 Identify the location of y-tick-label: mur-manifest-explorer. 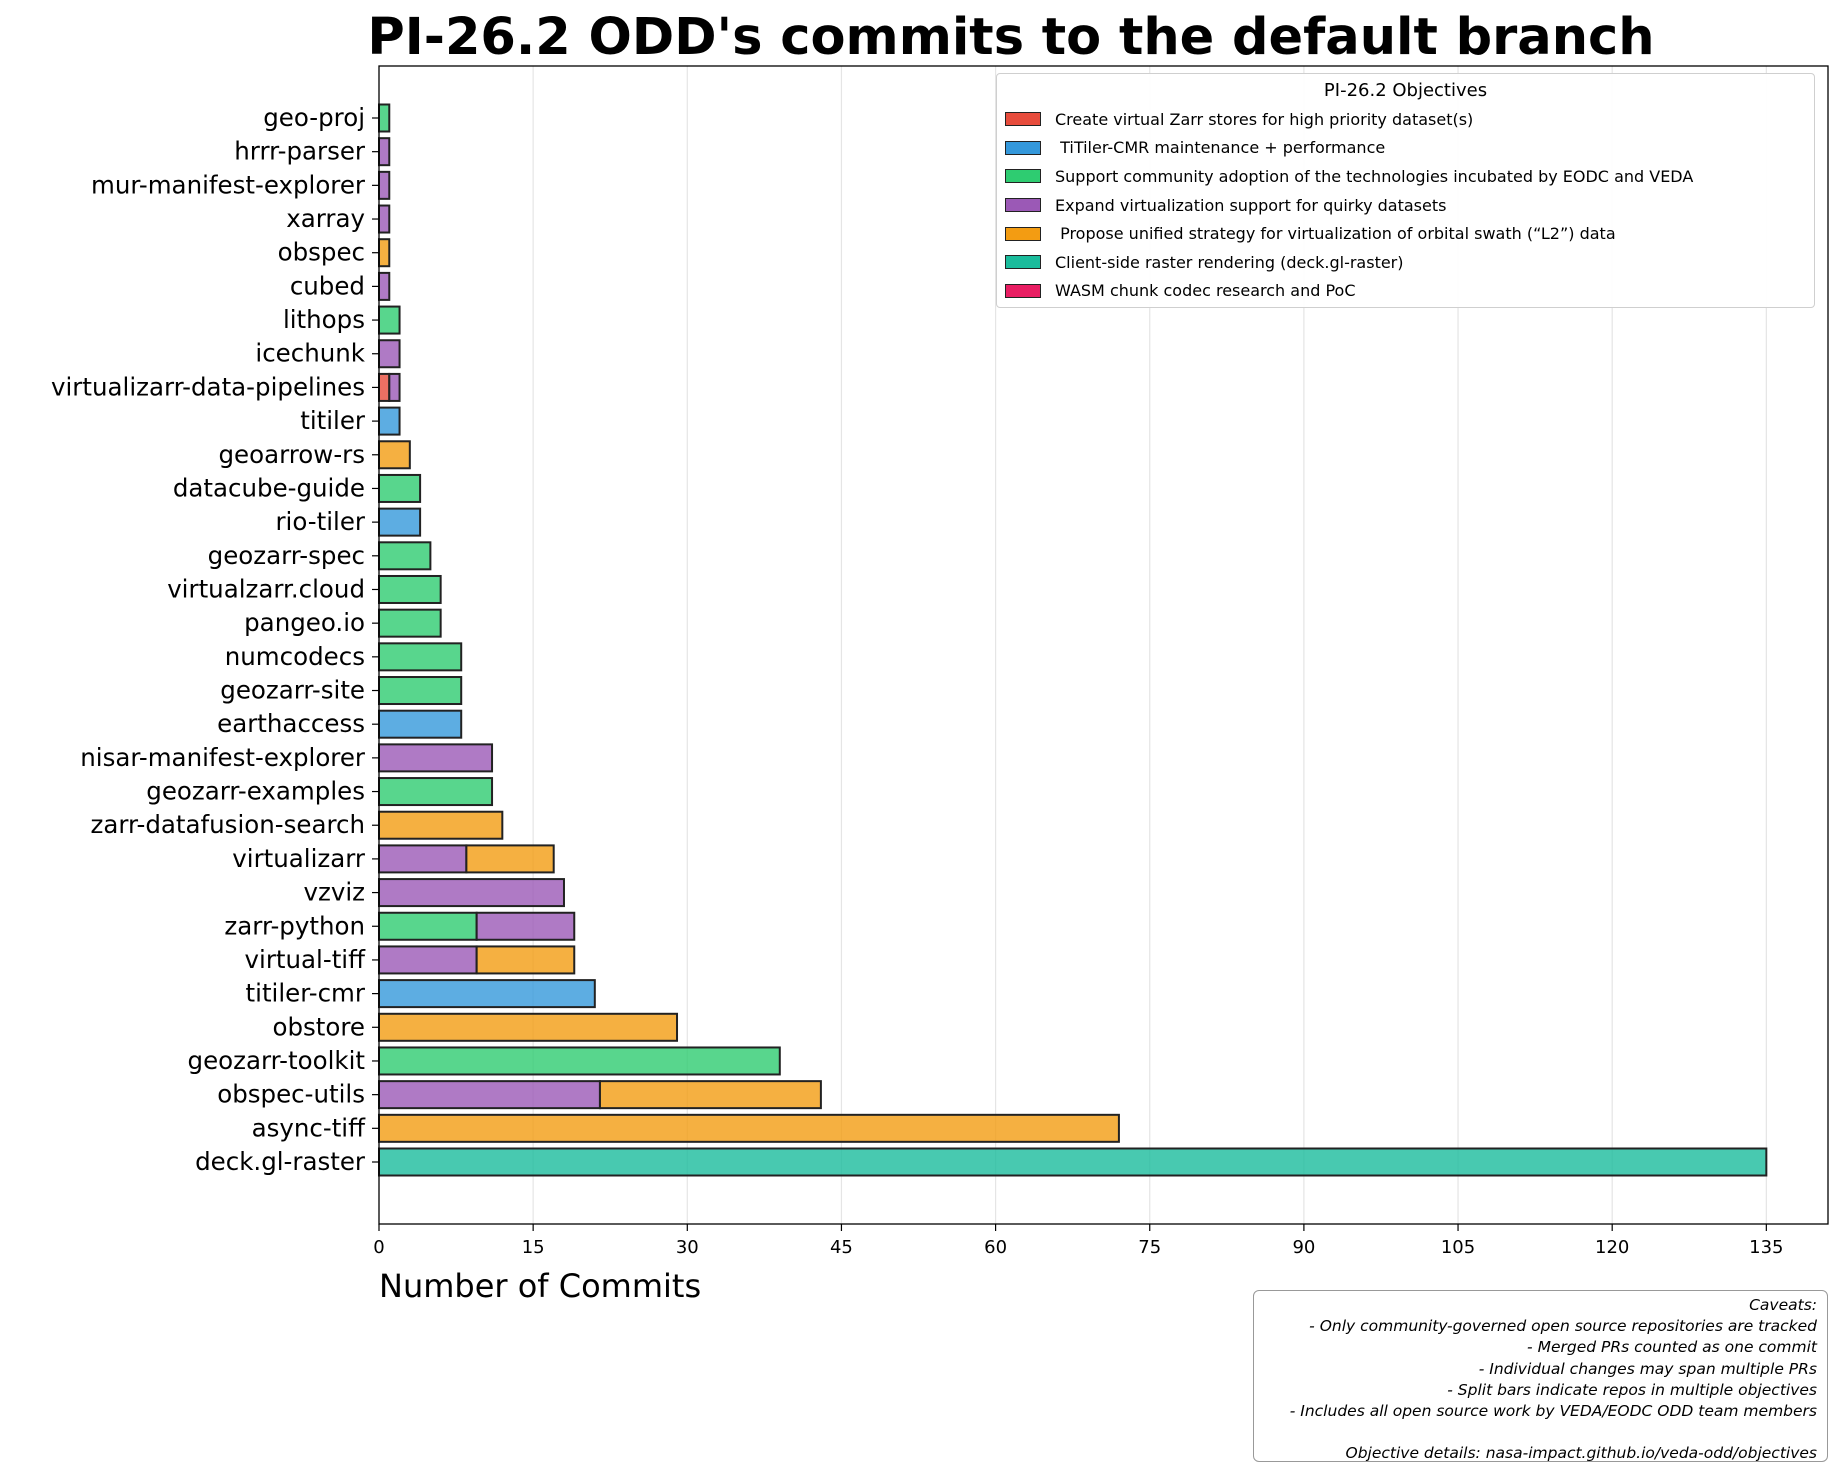
(228, 184).